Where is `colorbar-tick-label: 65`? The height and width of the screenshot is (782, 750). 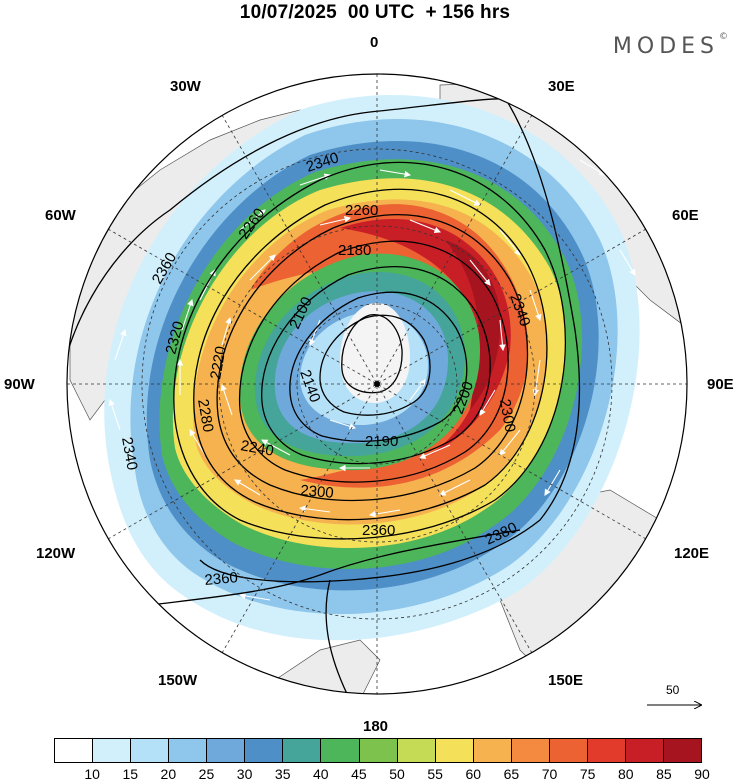 colorbar-tick-label: 65 is located at coordinates (511, 774).